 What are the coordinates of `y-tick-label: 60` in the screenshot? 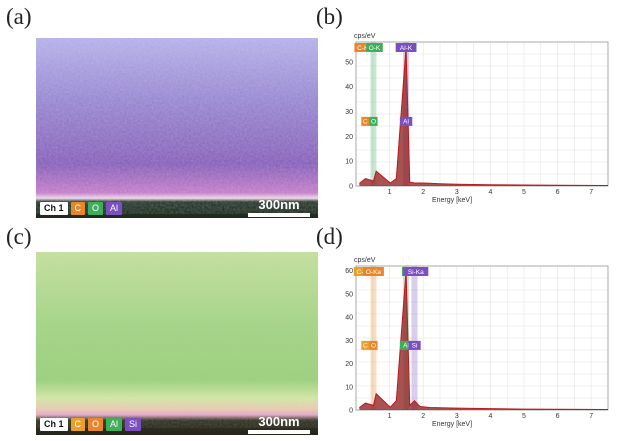 It's located at (349, 271).